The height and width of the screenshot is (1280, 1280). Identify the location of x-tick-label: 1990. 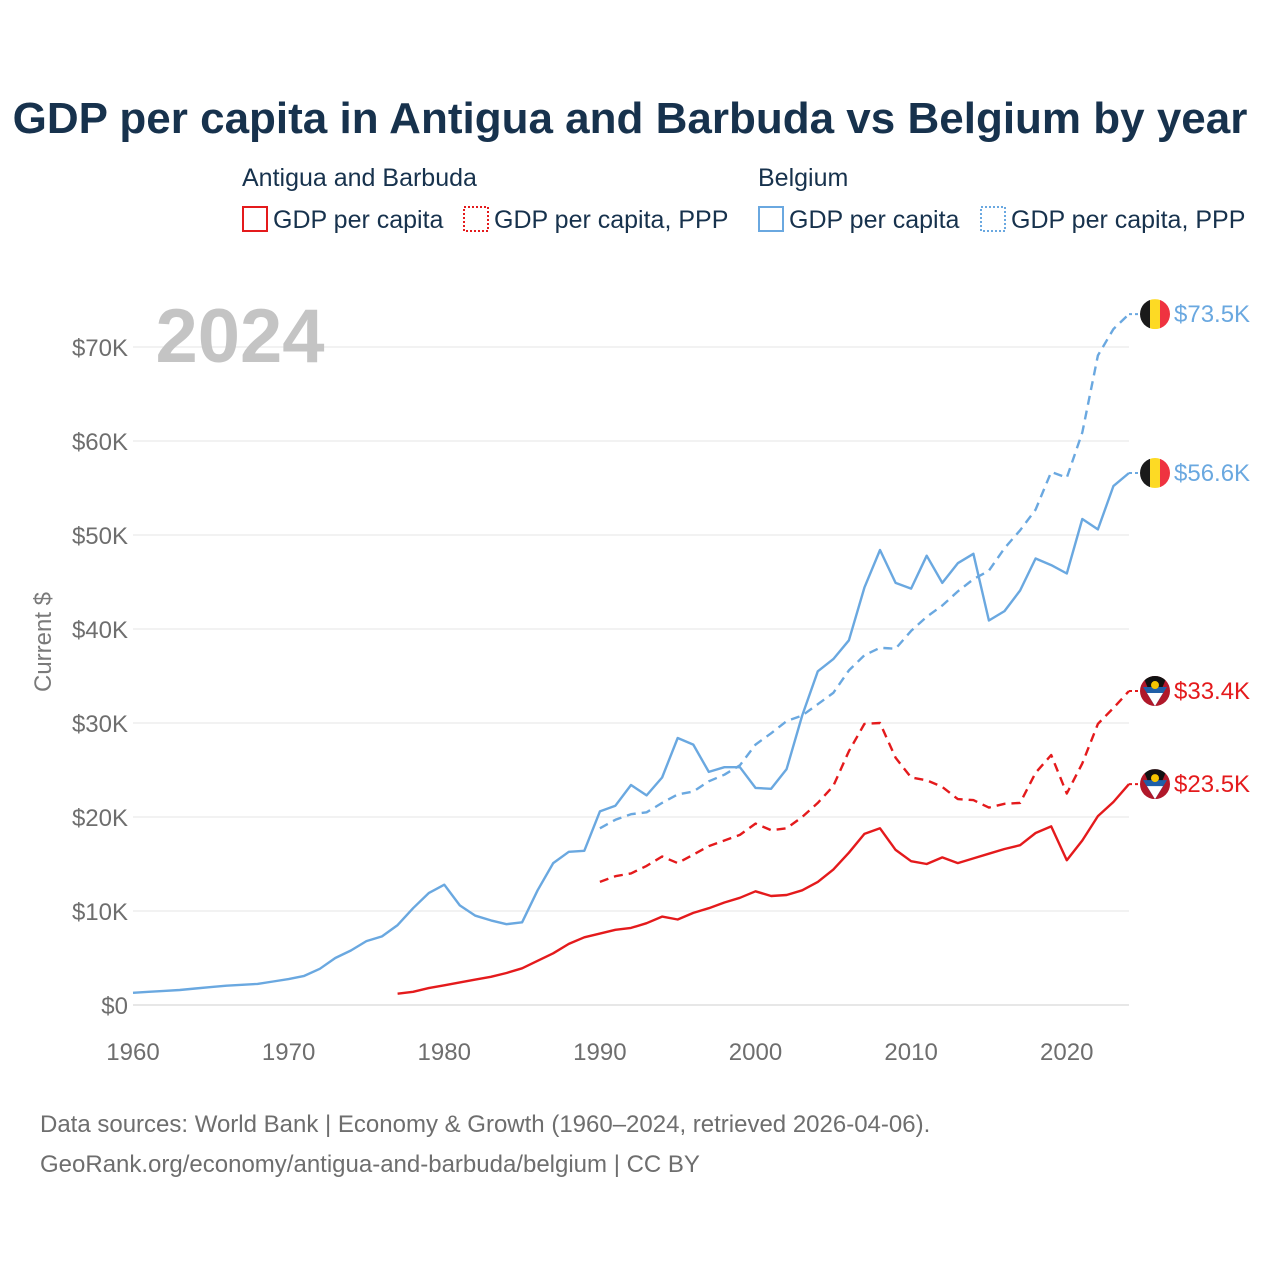
(599, 1052).